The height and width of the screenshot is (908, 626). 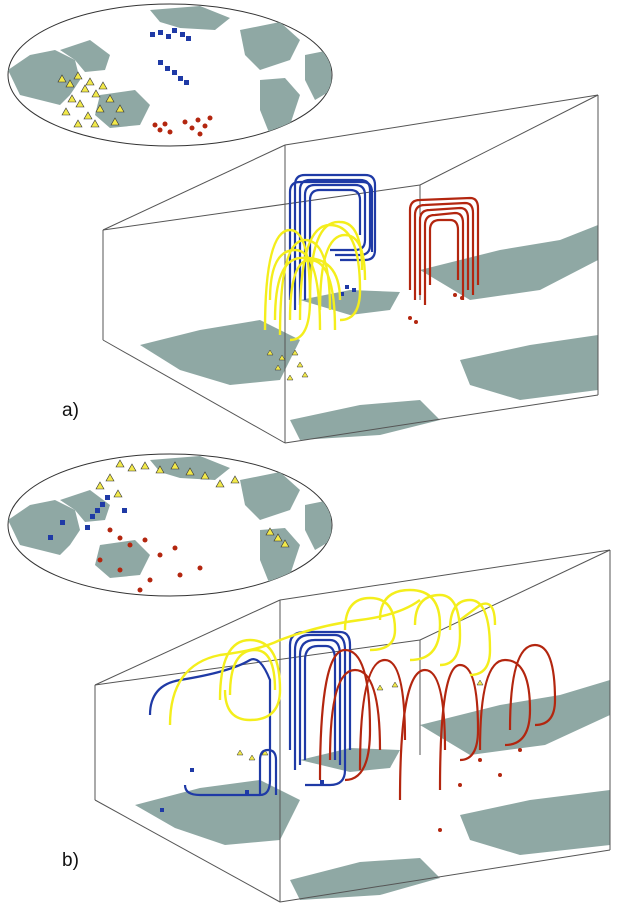 I want to click on land-masses-b, so click(x=170, y=520).